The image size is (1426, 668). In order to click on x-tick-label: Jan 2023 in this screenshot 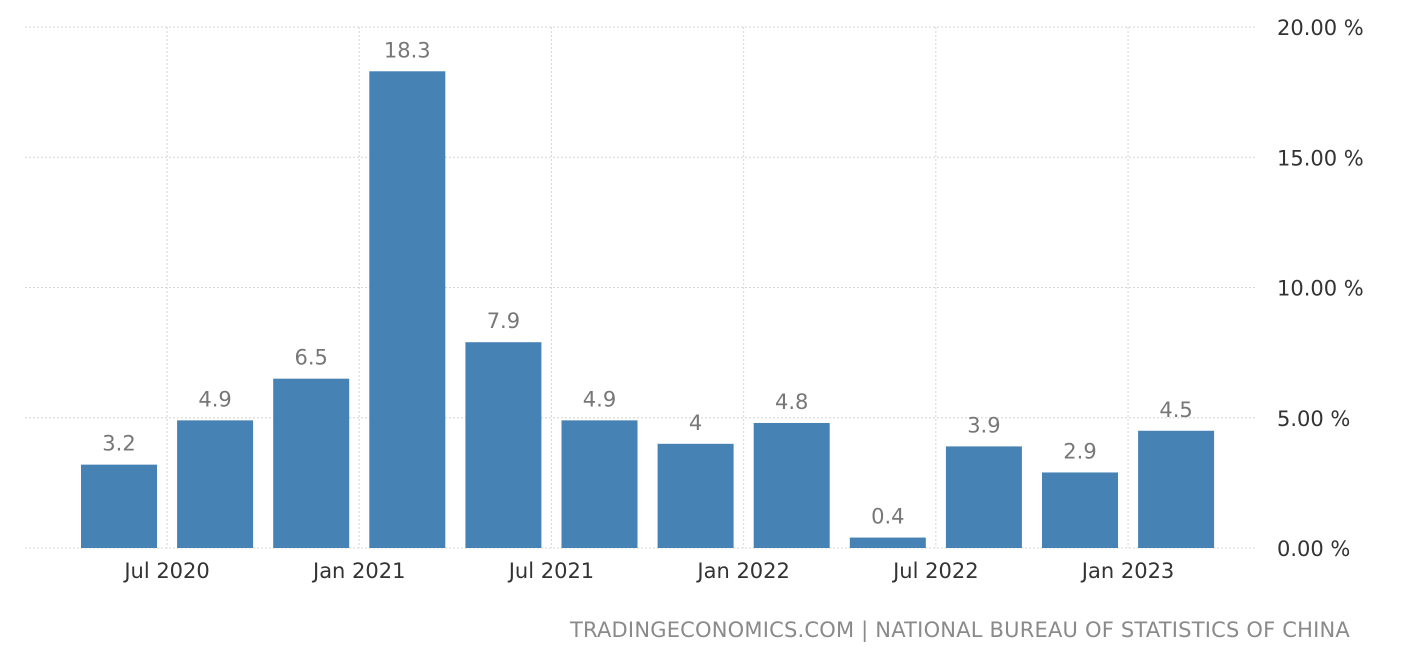, I will do `click(1127, 571)`.